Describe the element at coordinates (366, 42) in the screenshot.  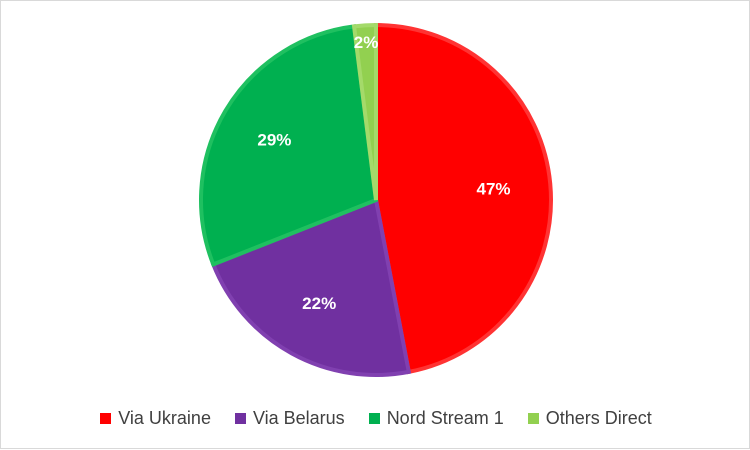
I see `slice-label-others-direct: 2%` at that location.